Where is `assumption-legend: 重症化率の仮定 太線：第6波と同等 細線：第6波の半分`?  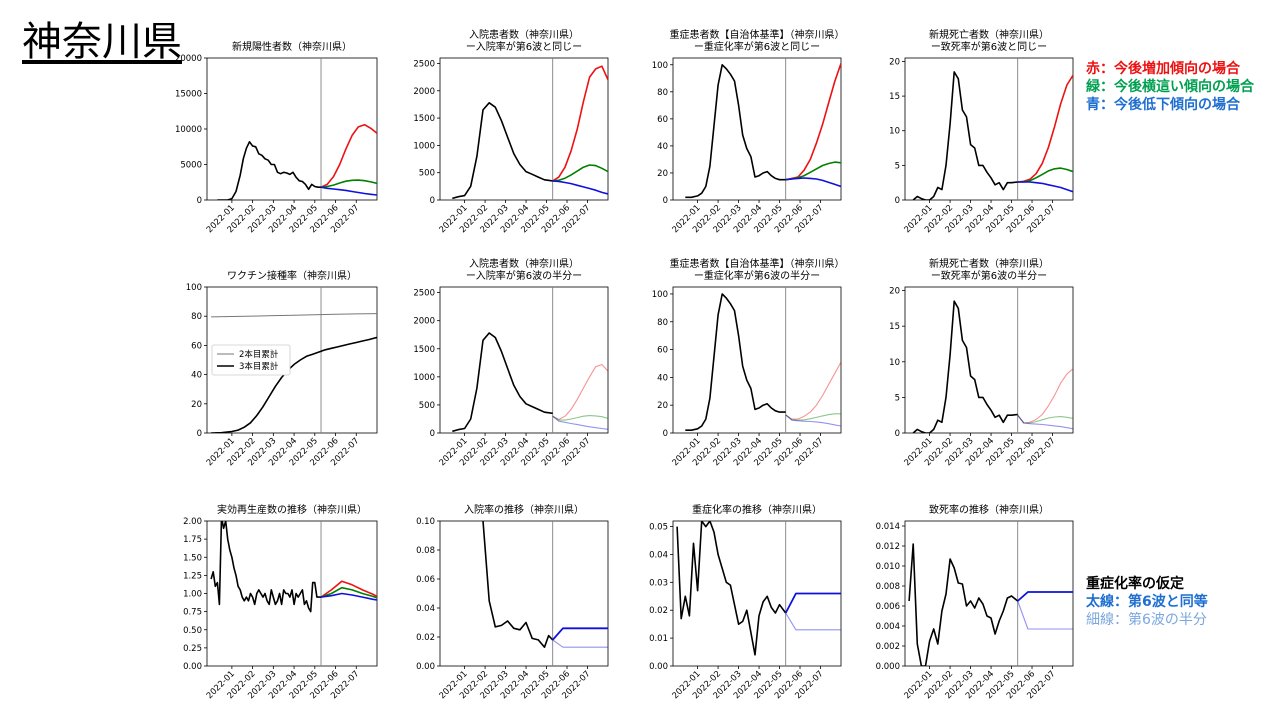
assumption-legend: 重症化率の仮定 太線：第6波と同等 細線：第6波の半分 is located at coordinates (1147, 602).